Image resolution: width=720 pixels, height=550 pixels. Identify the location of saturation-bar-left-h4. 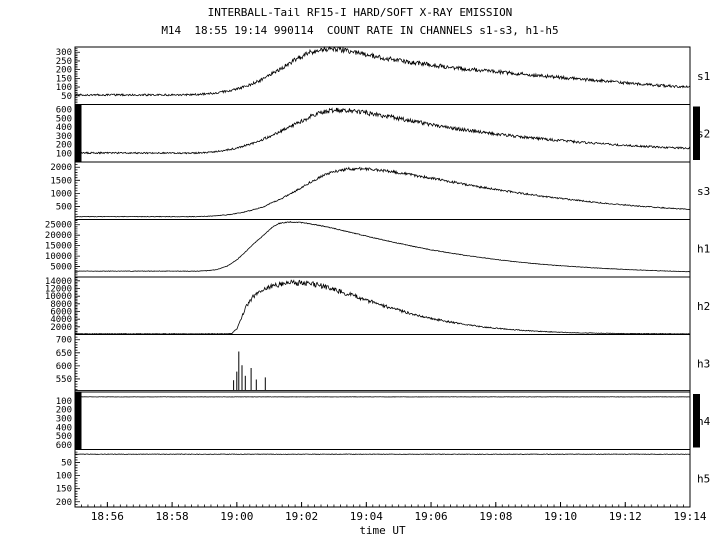
(78, 420).